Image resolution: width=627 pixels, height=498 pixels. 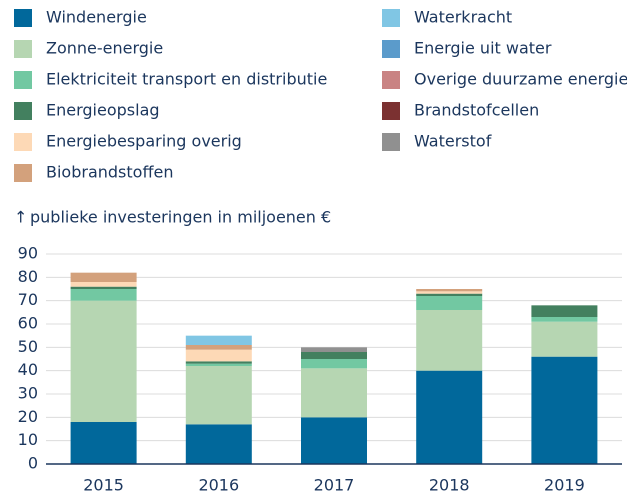 What do you see at coordinates (483, 48) in the screenshot?
I see `legend-label: Energie uit water` at bounding box center [483, 48].